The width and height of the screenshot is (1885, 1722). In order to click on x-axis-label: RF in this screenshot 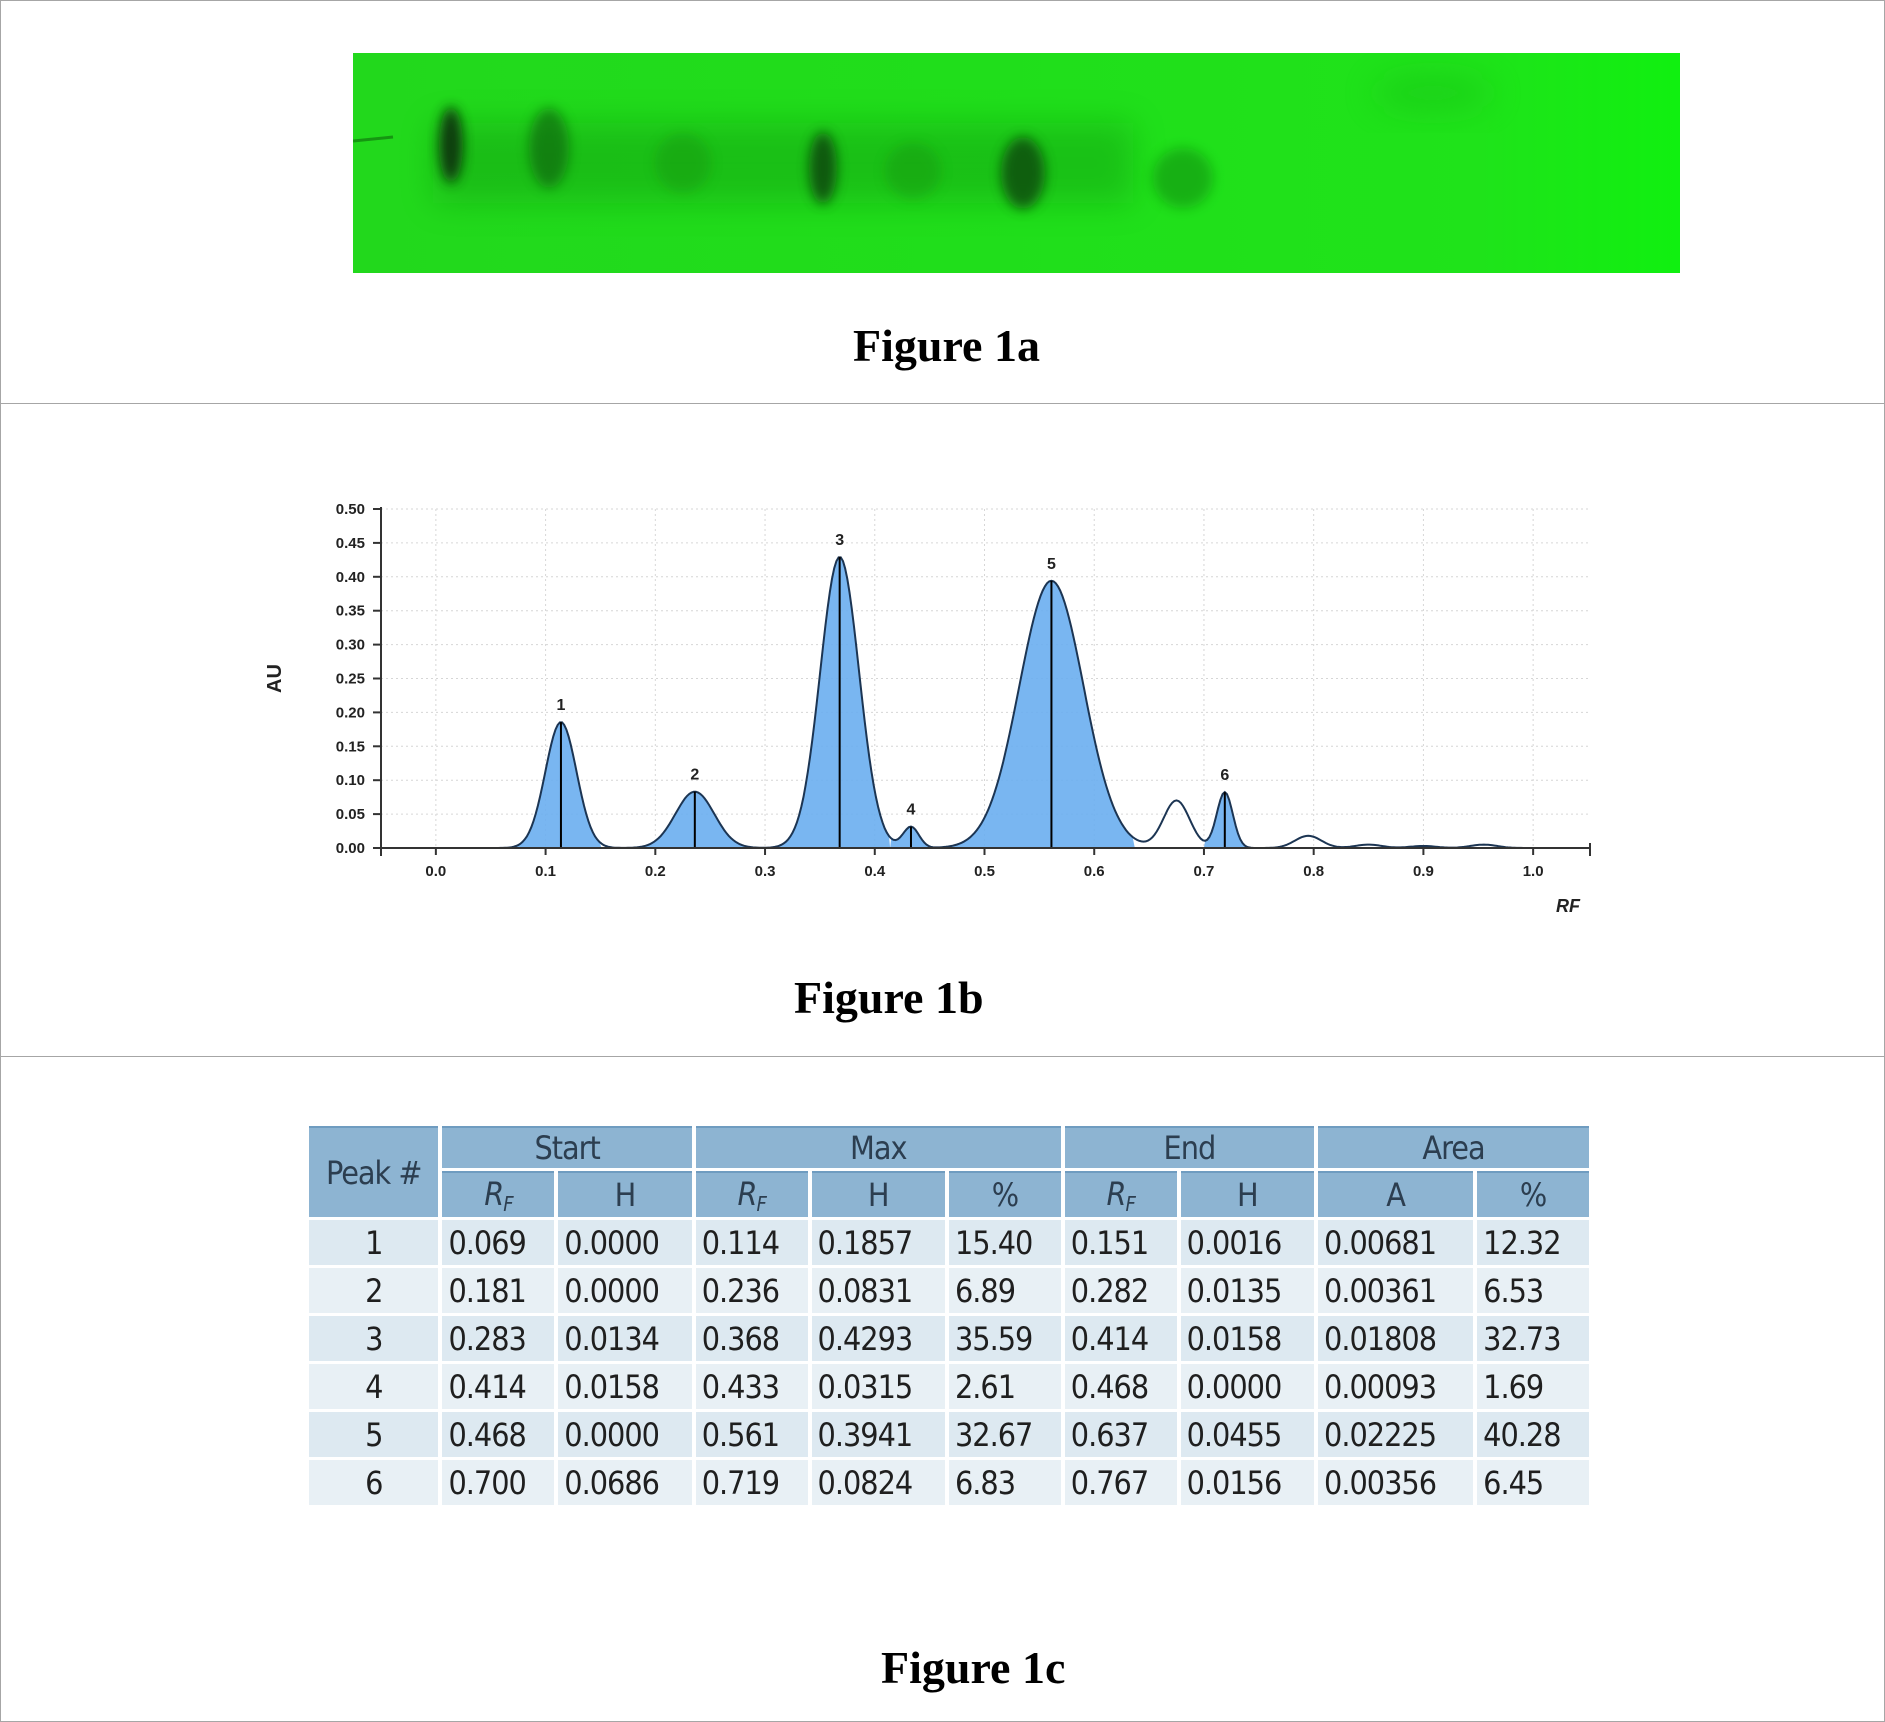, I will do `click(1568, 906)`.